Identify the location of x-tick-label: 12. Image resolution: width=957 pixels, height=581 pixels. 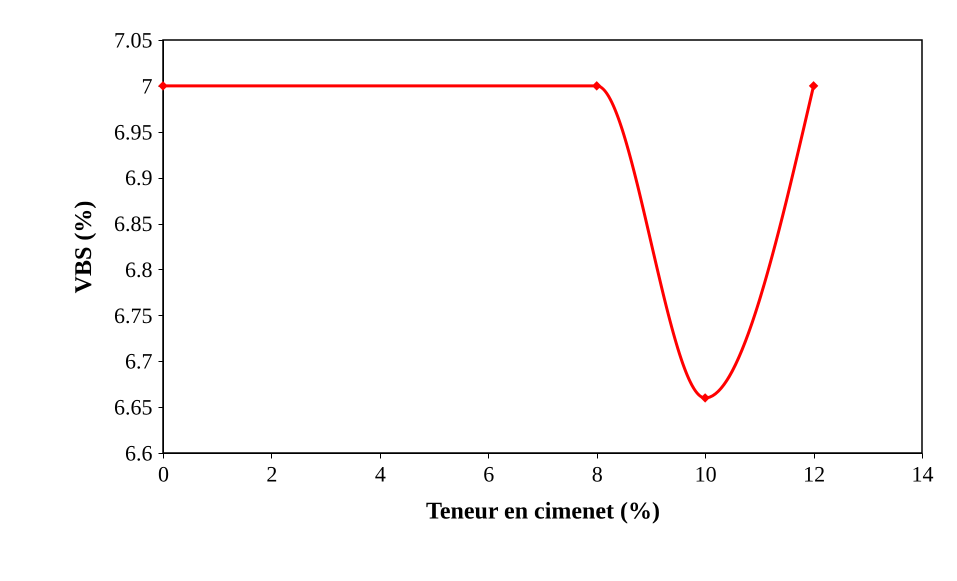
(814, 474).